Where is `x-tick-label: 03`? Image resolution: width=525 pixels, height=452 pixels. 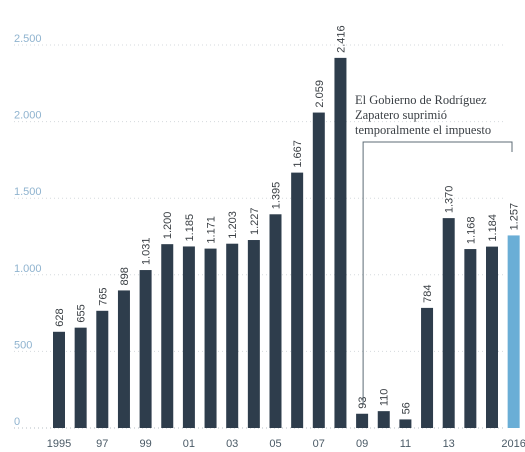 x-tick-label: 03 is located at coordinates (232, 444).